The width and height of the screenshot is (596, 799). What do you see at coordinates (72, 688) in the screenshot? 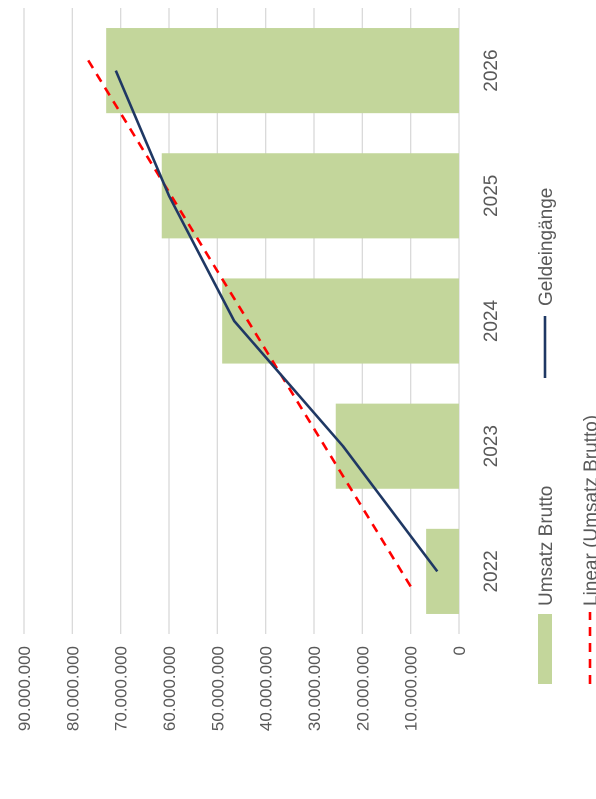
I see `value-tick-label: 80.000.000` at bounding box center [72, 688].